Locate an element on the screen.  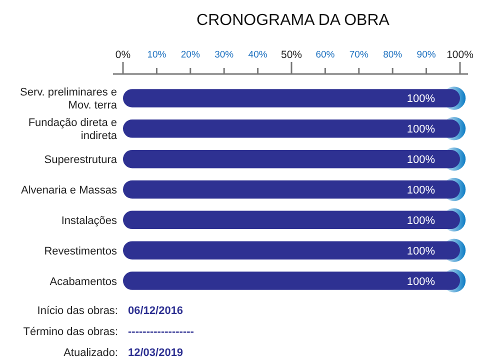
x-tick-label: 20% is located at coordinates (190, 55).